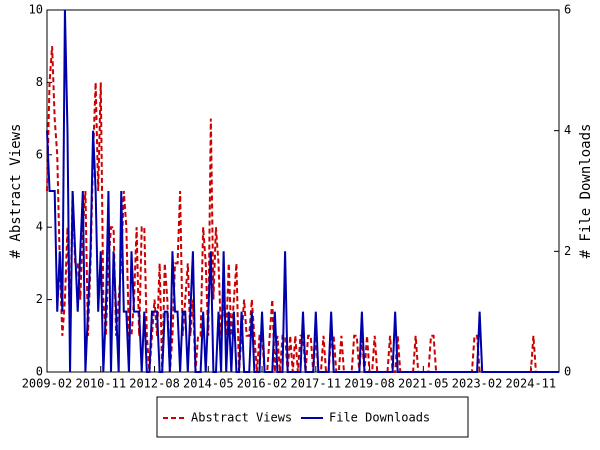 This screenshot has width=600, height=450. What do you see at coordinates (369, 384) in the screenshot?
I see `x-tick-label: 2019-08` at bounding box center [369, 384].